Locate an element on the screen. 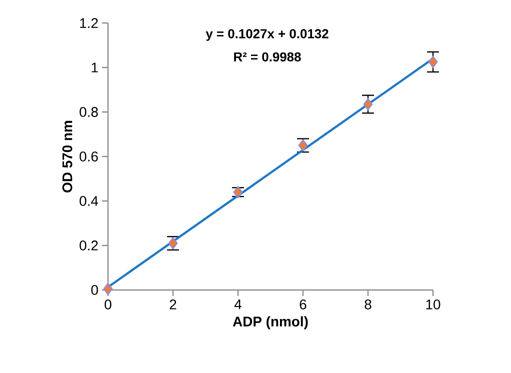 This screenshot has height=373, width=511. y-tick-label: 1 is located at coordinates (95, 67).